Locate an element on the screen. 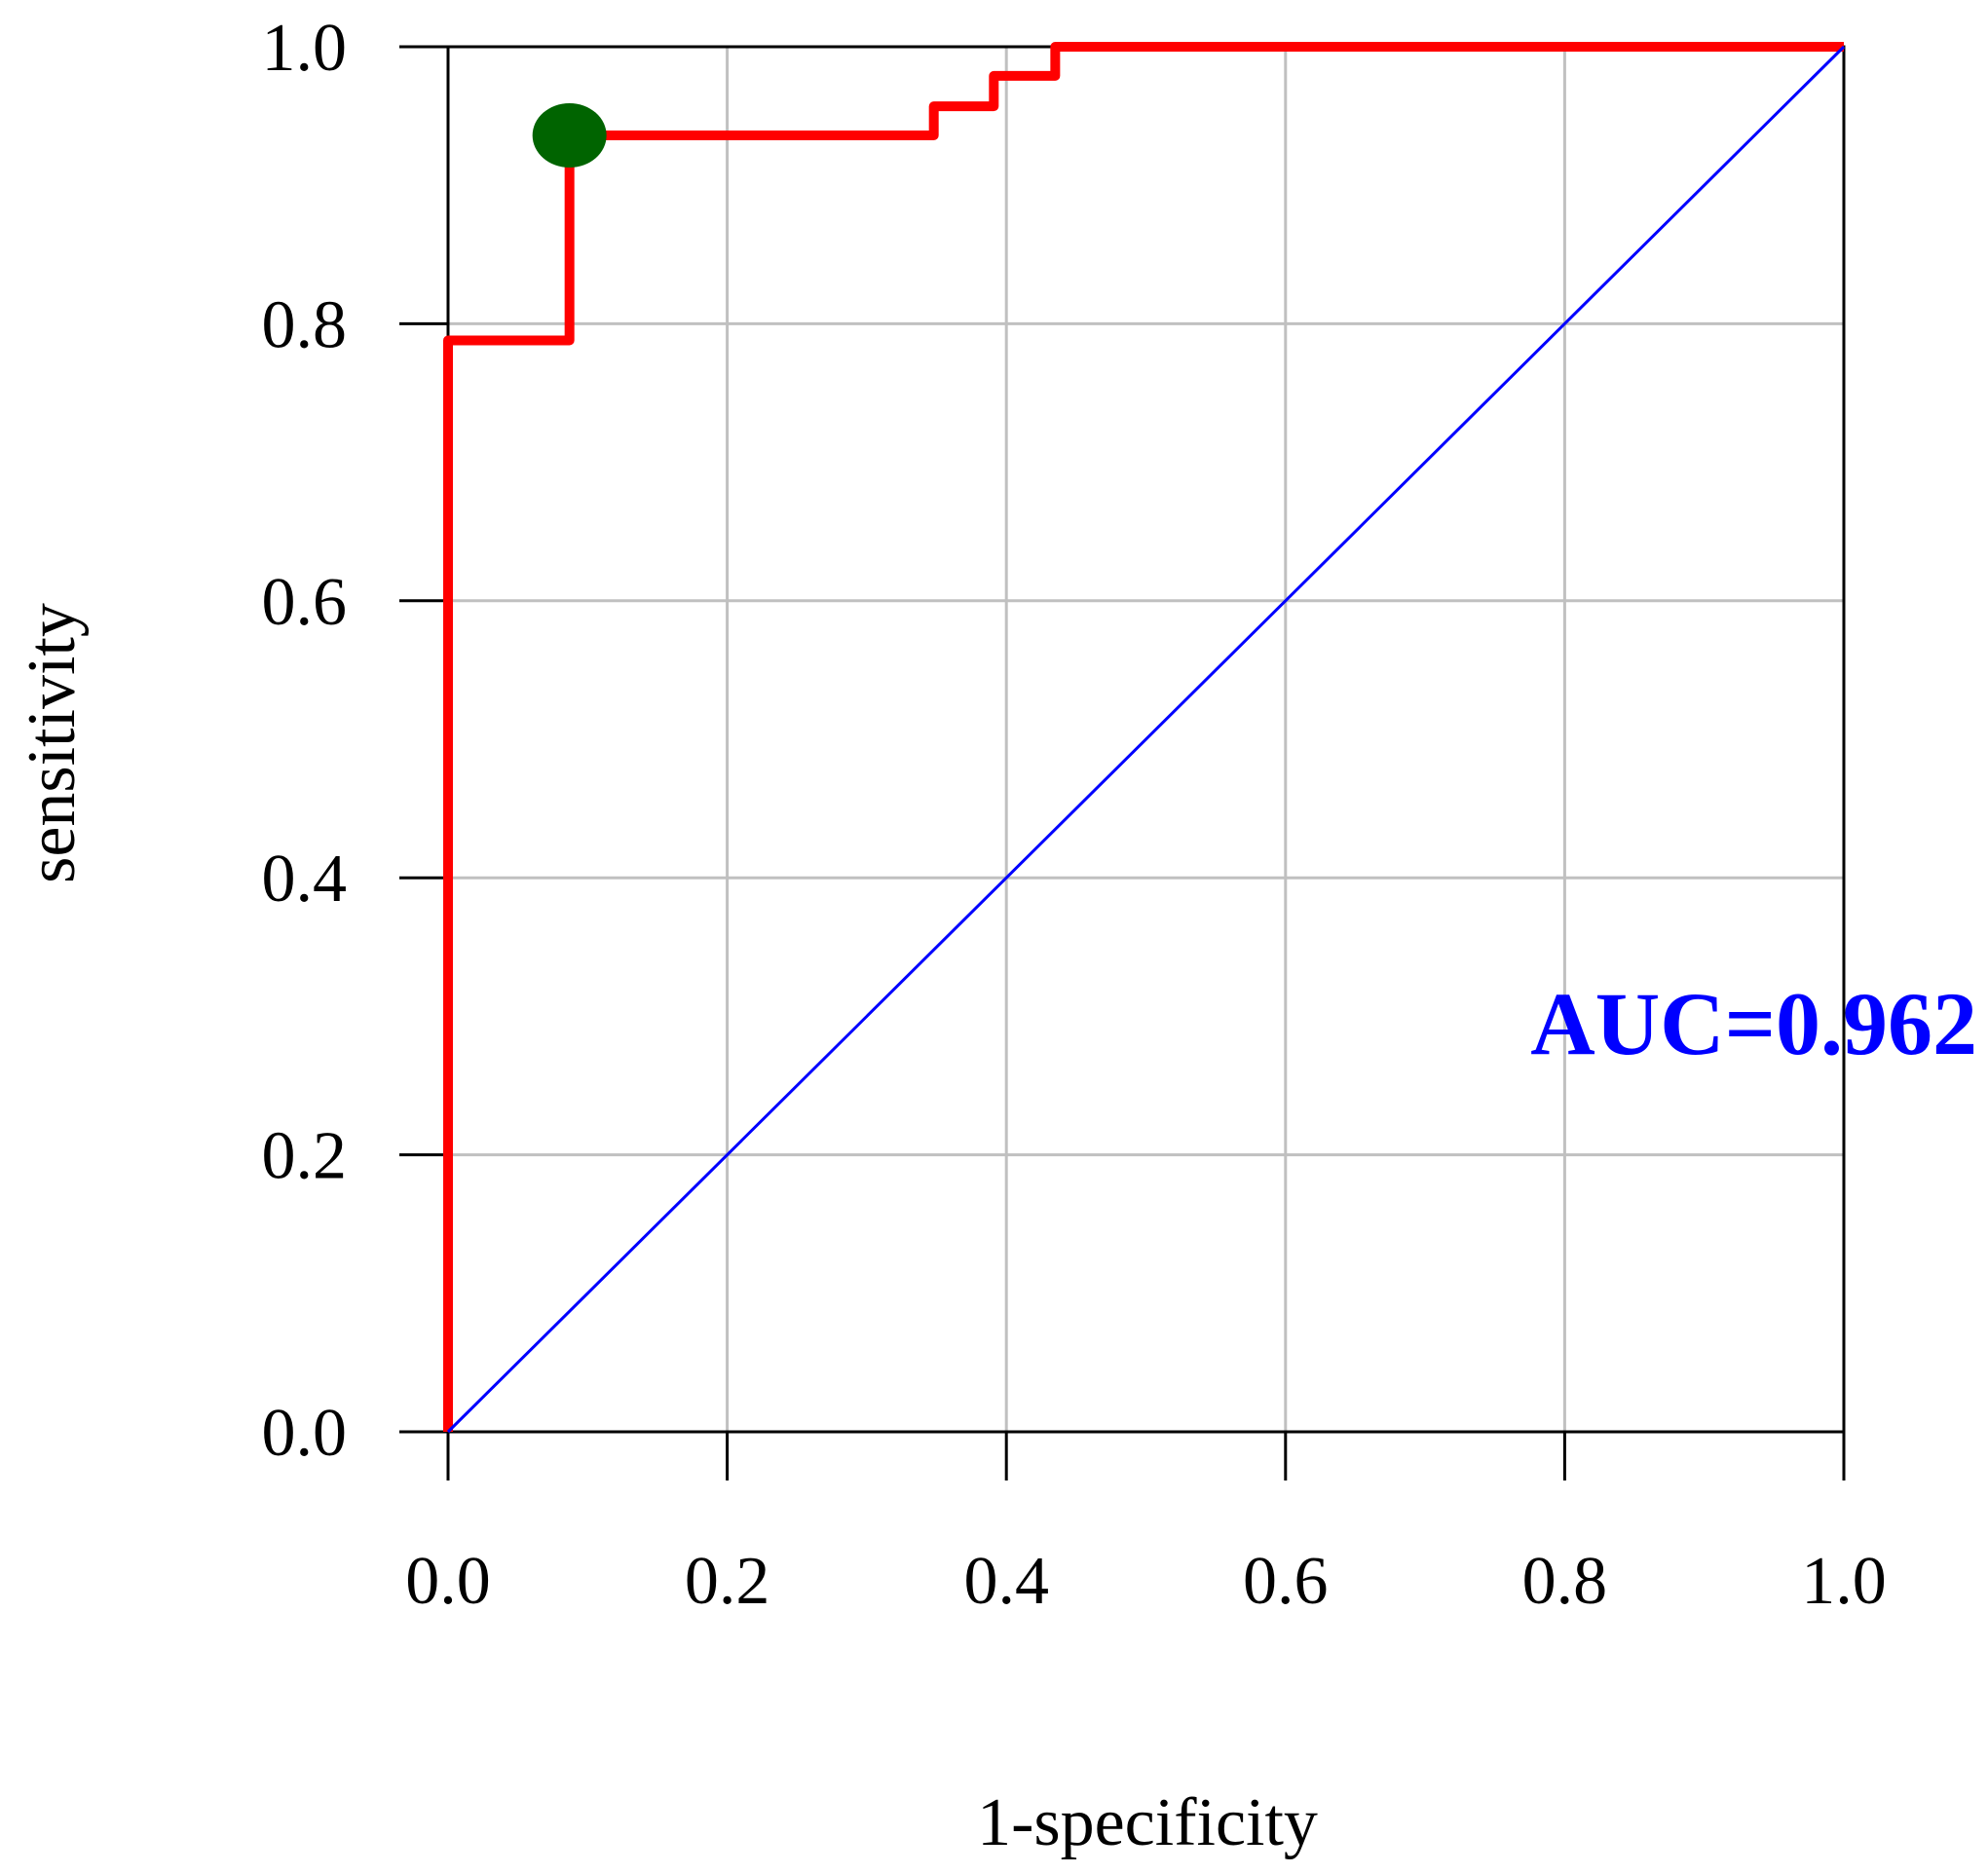  y-axis-title: sensitivity is located at coordinates (52, 743).